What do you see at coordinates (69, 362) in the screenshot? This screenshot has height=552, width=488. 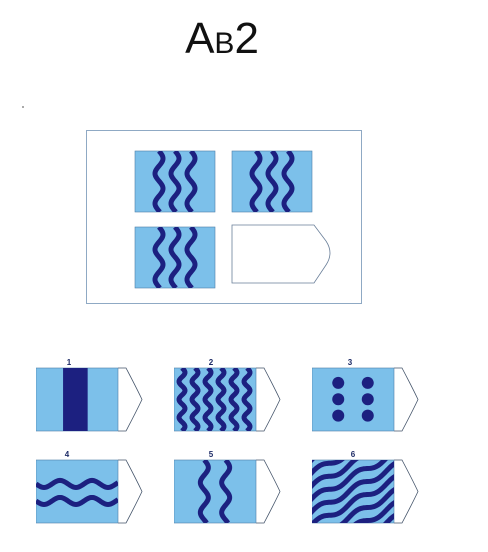 I see `option-1-label: 1` at bounding box center [69, 362].